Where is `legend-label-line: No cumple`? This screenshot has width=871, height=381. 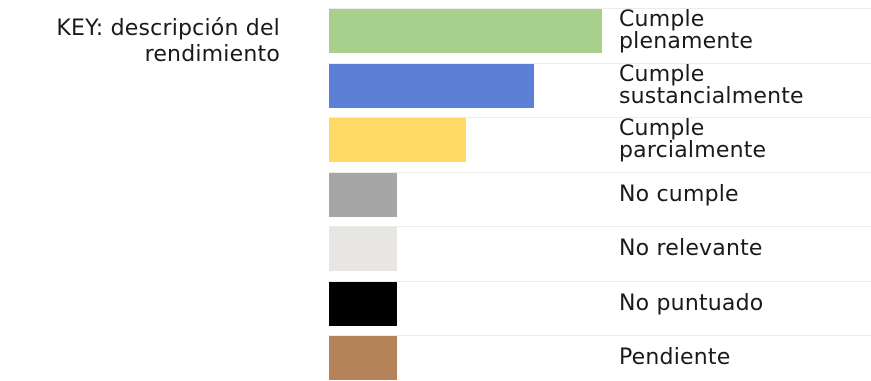
legend-label-line: No cumple is located at coordinates (679, 194).